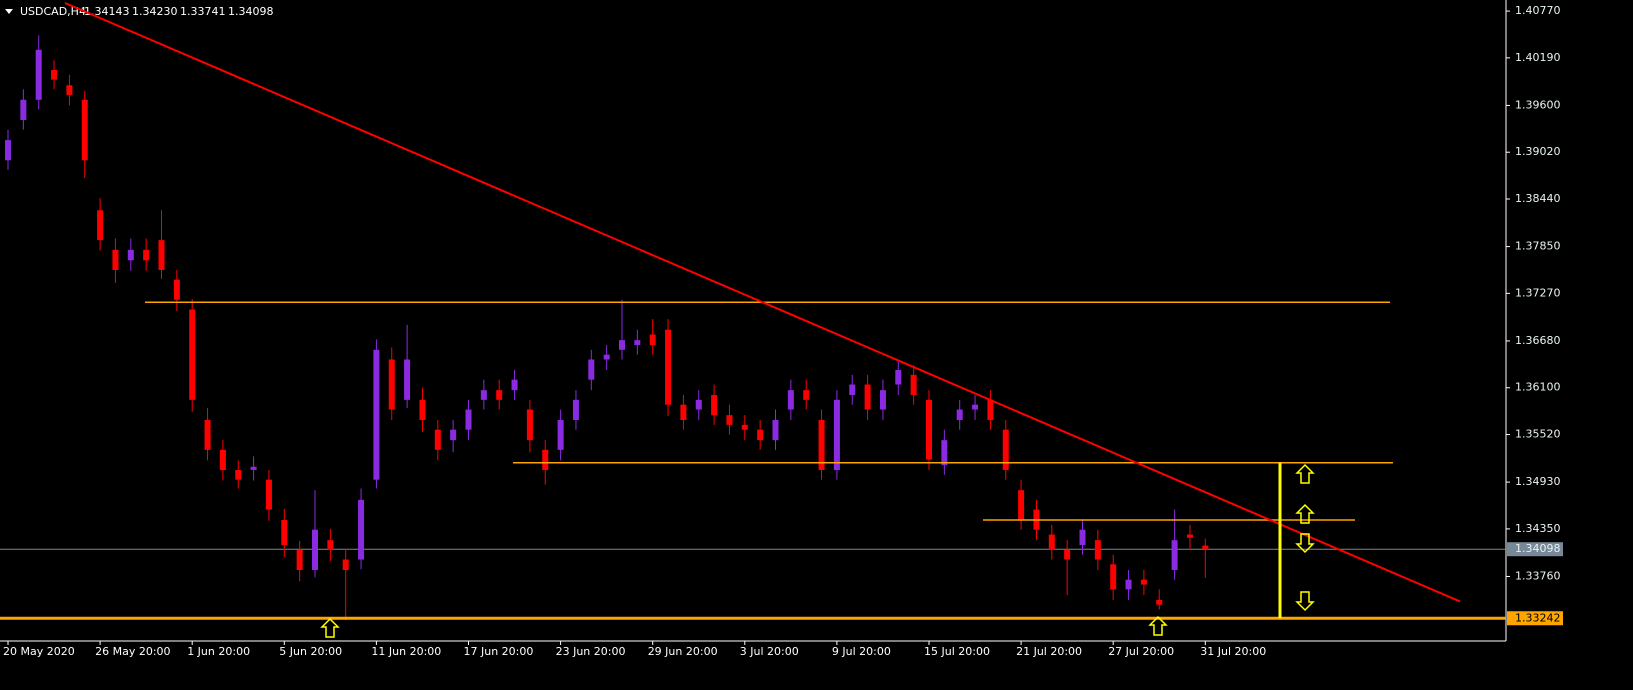 The height and width of the screenshot is (690, 1633). Describe the element at coordinates (591, 651) in the screenshot. I see `x-tick-label: 23 Jun 20:00` at that location.